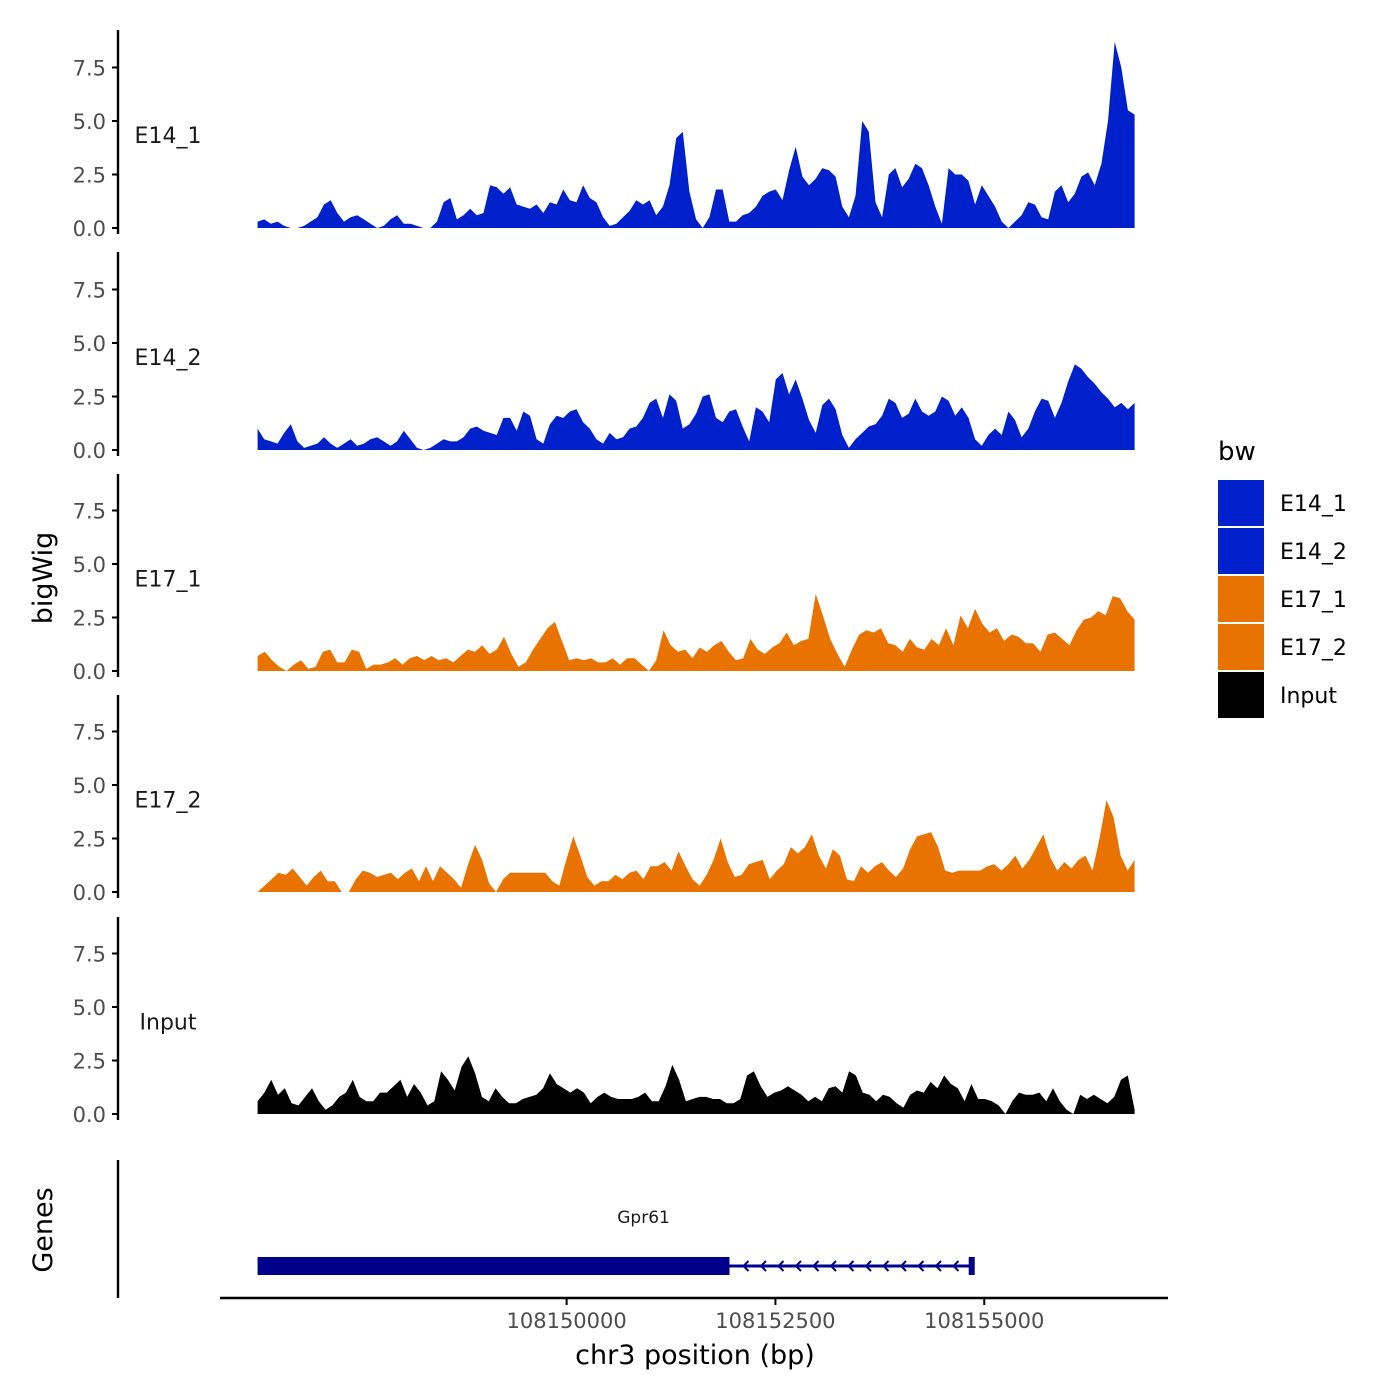  What do you see at coordinates (168, 358) in the screenshot?
I see `panel-label-E14_2: E14_2` at bounding box center [168, 358].